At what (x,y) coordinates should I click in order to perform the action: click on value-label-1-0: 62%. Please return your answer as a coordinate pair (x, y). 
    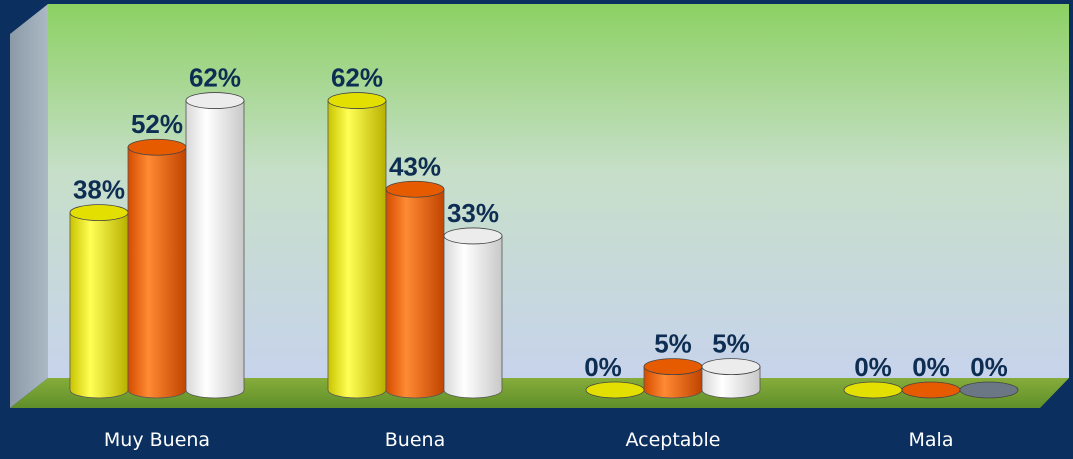
    Looking at the image, I should click on (357, 78).